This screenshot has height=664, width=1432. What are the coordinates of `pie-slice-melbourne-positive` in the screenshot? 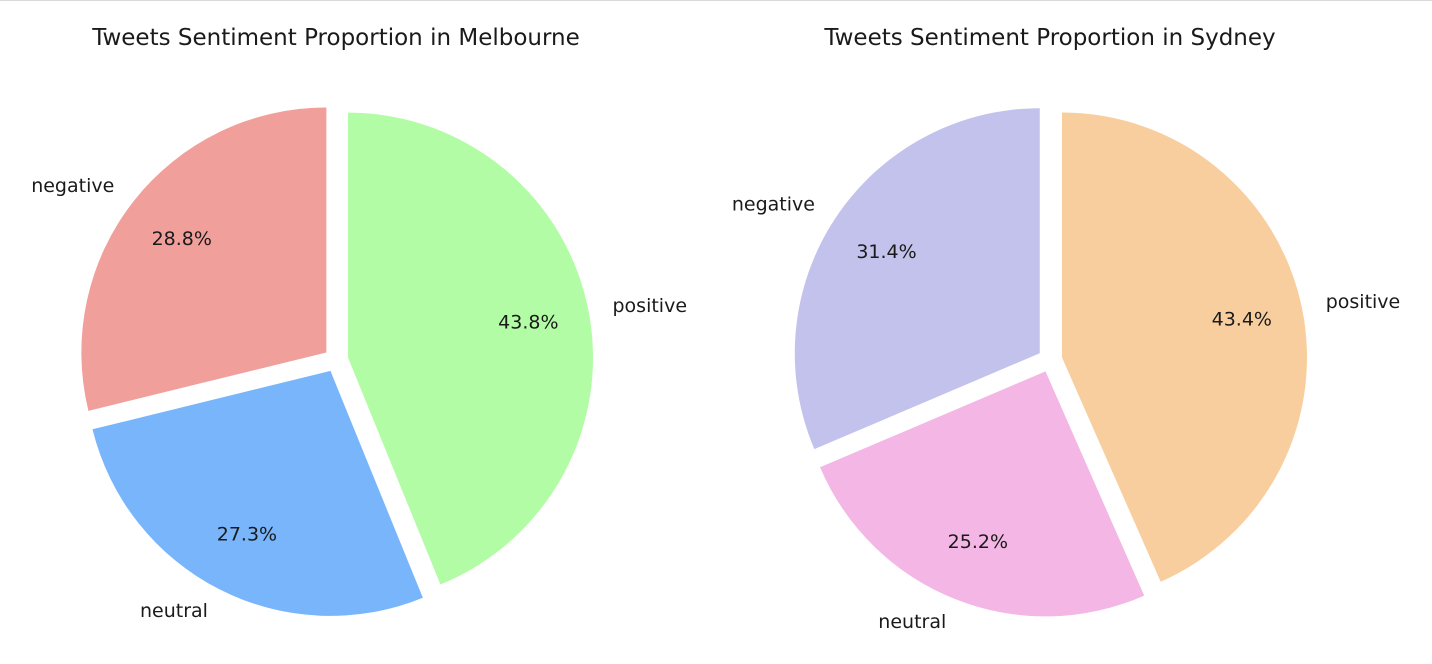 It's located at (471, 348).